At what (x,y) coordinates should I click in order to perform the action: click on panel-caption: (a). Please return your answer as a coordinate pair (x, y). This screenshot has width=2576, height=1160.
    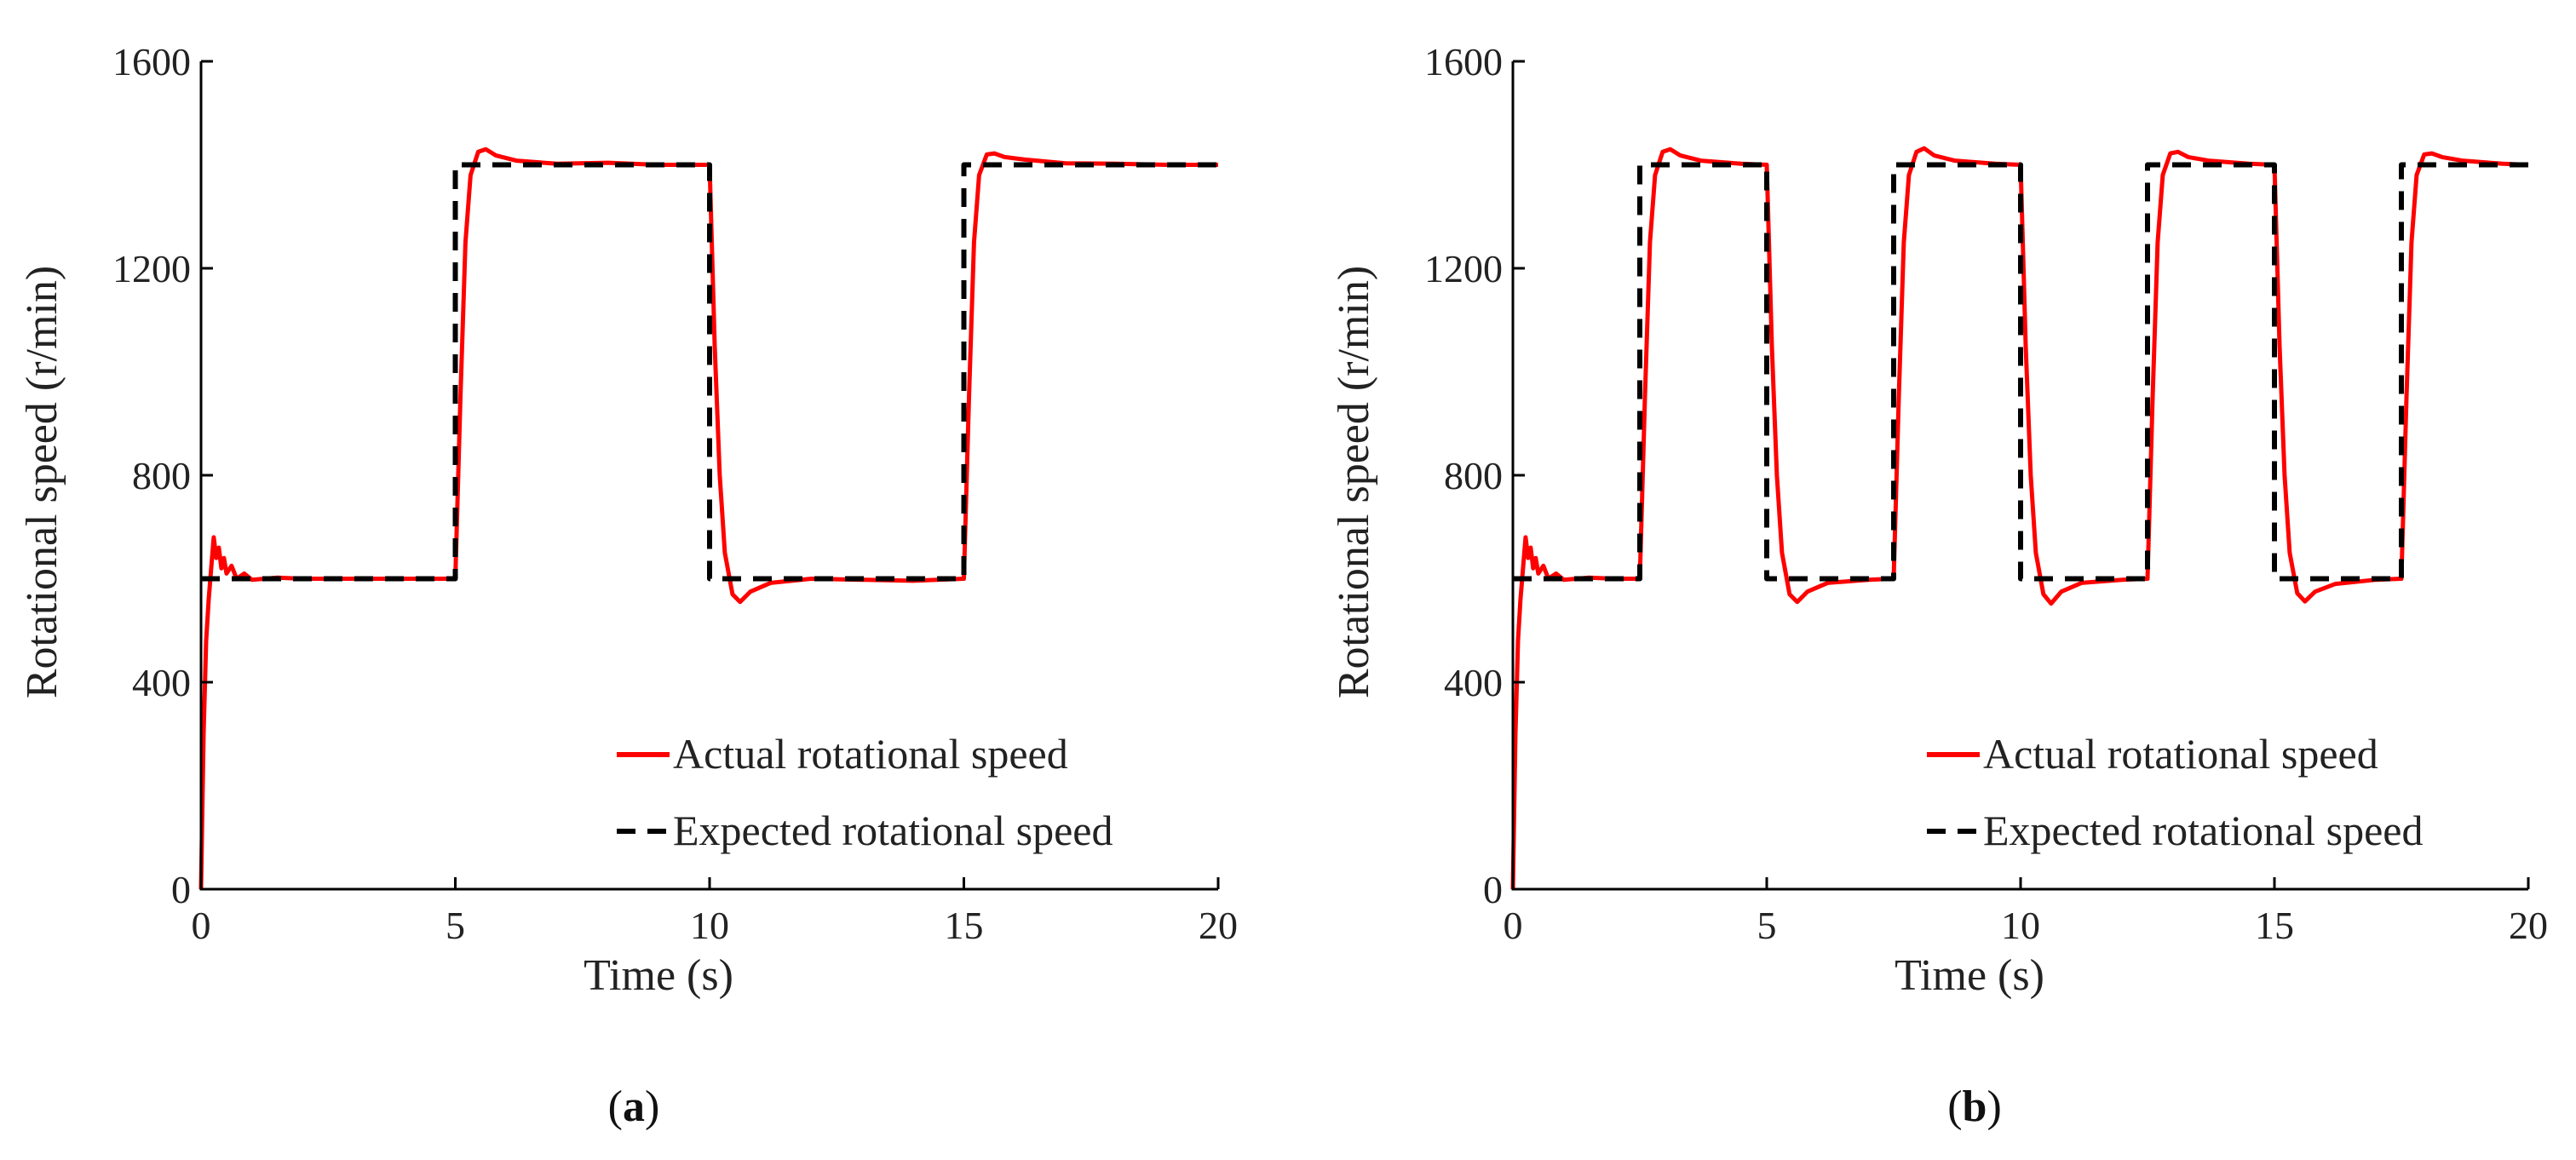
    Looking at the image, I should click on (634, 1106).